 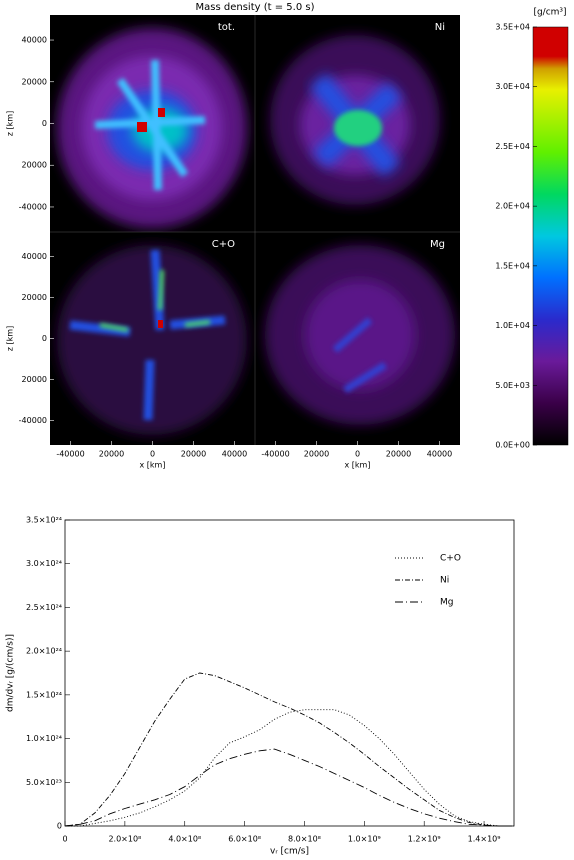 I want to click on image-ni, so click(x=355, y=120).